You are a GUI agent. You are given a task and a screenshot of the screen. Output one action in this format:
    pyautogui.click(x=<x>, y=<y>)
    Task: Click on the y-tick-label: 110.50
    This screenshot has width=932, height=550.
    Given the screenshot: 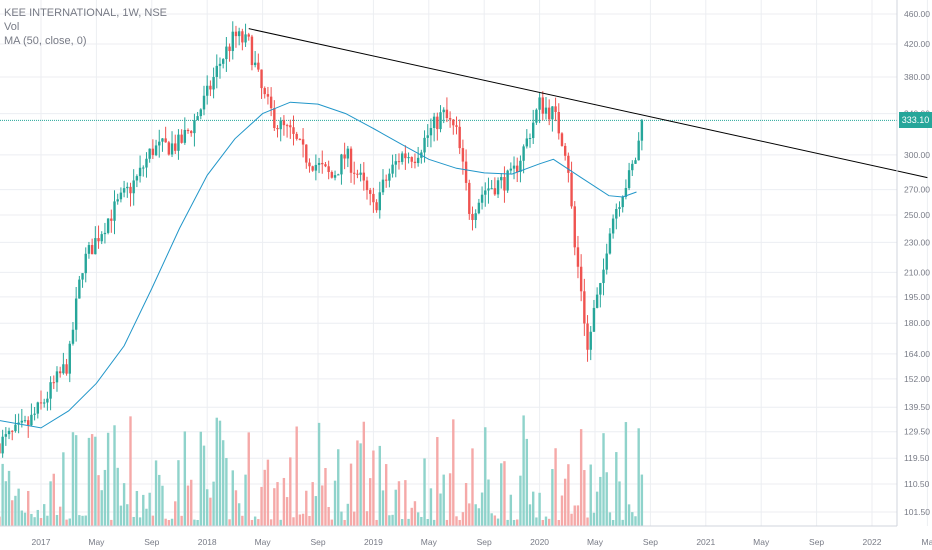 What is the action you would take?
    pyautogui.click(x=917, y=484)
    